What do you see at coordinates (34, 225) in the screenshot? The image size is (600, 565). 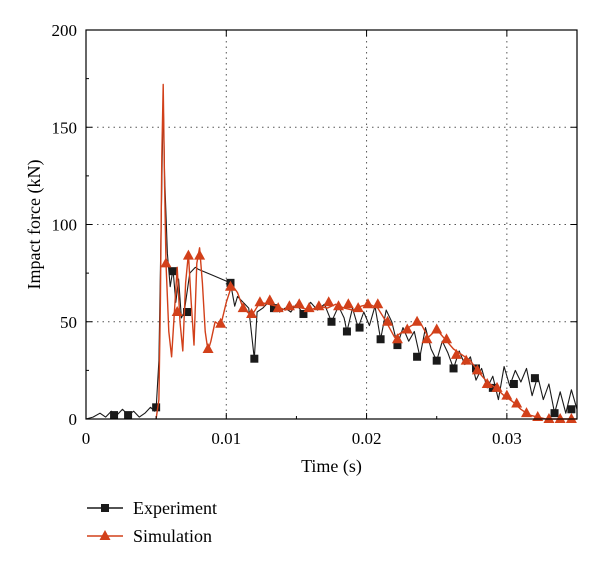 I see `y-axis-title: Impact force (kN)` at bounding box center [34, 225].